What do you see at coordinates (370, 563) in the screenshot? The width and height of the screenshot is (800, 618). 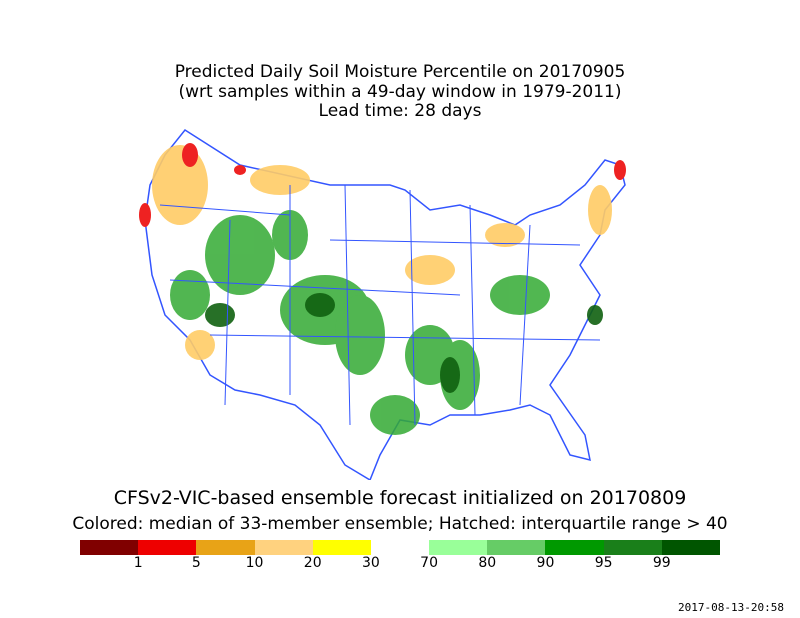 I see `legend-tick-label: 30` at bounding box center [370, 563].